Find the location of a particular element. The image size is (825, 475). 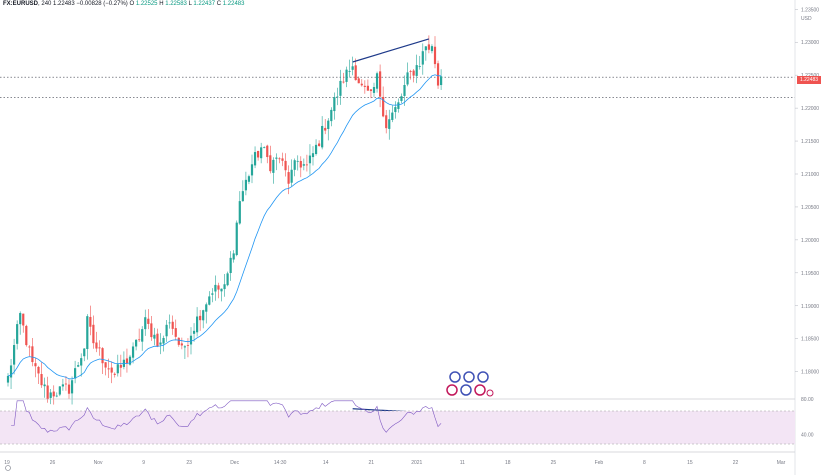

time-tick-label: 2021 is located at coordinates (416, 463).